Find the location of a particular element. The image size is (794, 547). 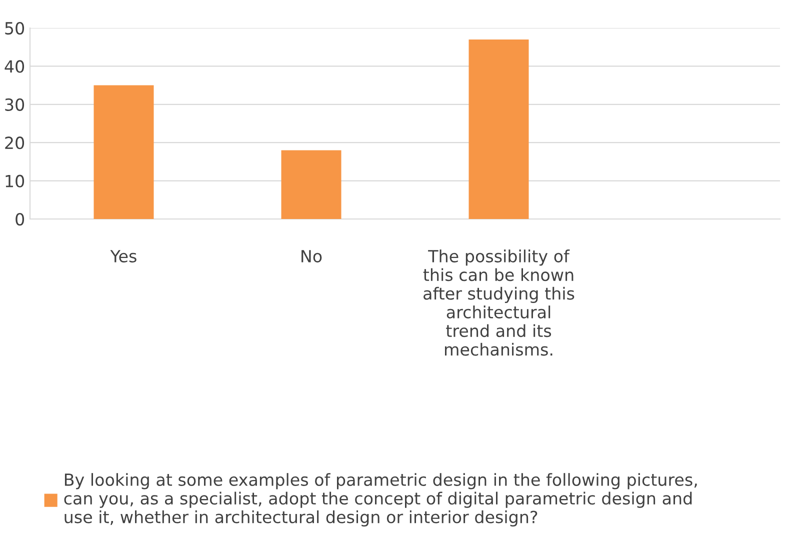

y-tick-label: 0 is located at coordinates (20, 219).